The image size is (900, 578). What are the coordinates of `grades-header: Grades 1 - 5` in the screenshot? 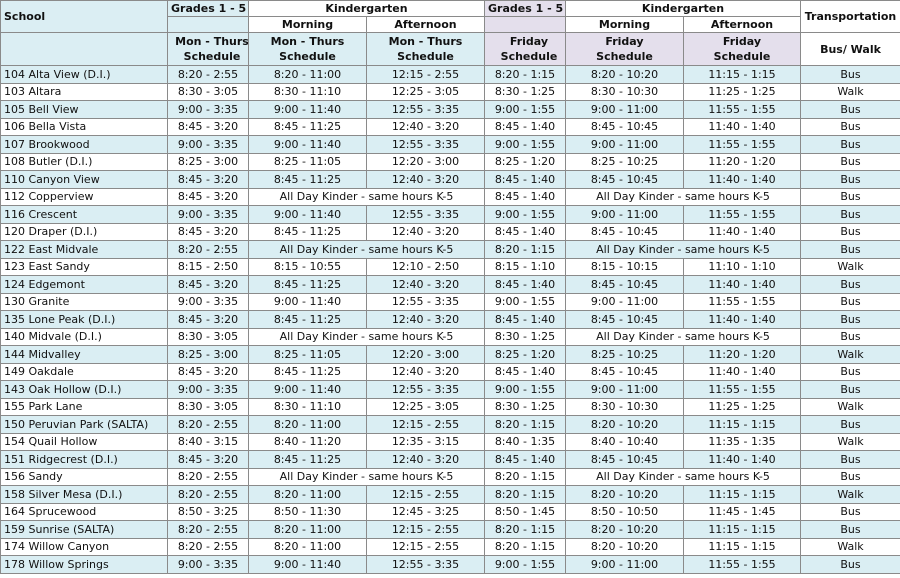 It's located at (525, 8).